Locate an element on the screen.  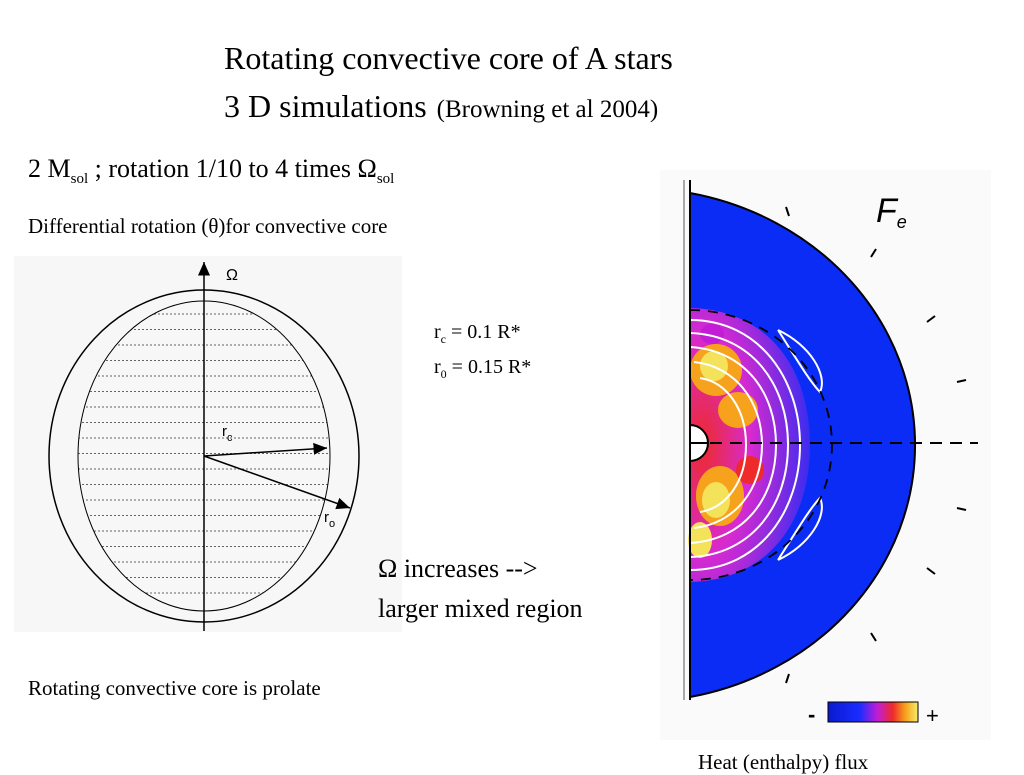
slide-title-line1: Rotating convective core of A stars is located at coordinates (448, 58).